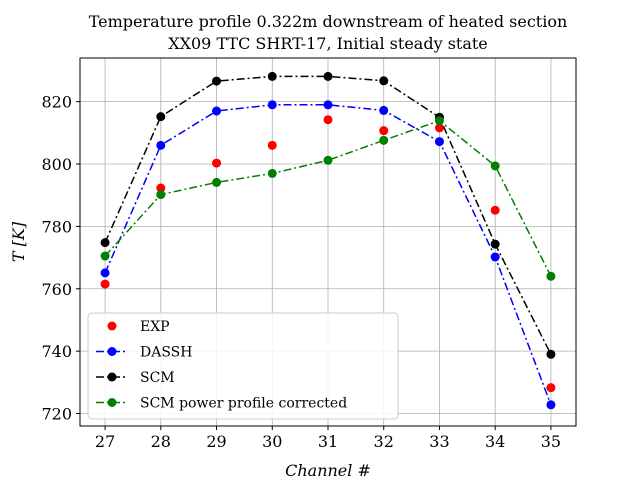  I want to click on legend-swatch-marker-dassh, so click(112, 351).